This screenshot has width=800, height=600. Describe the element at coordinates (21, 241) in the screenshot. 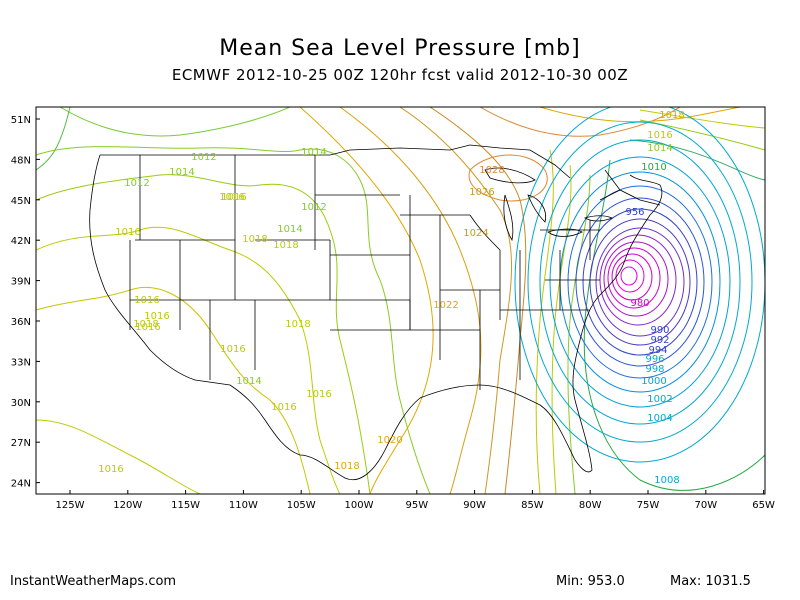

I see `lat-tick-label: 42N` at that location.